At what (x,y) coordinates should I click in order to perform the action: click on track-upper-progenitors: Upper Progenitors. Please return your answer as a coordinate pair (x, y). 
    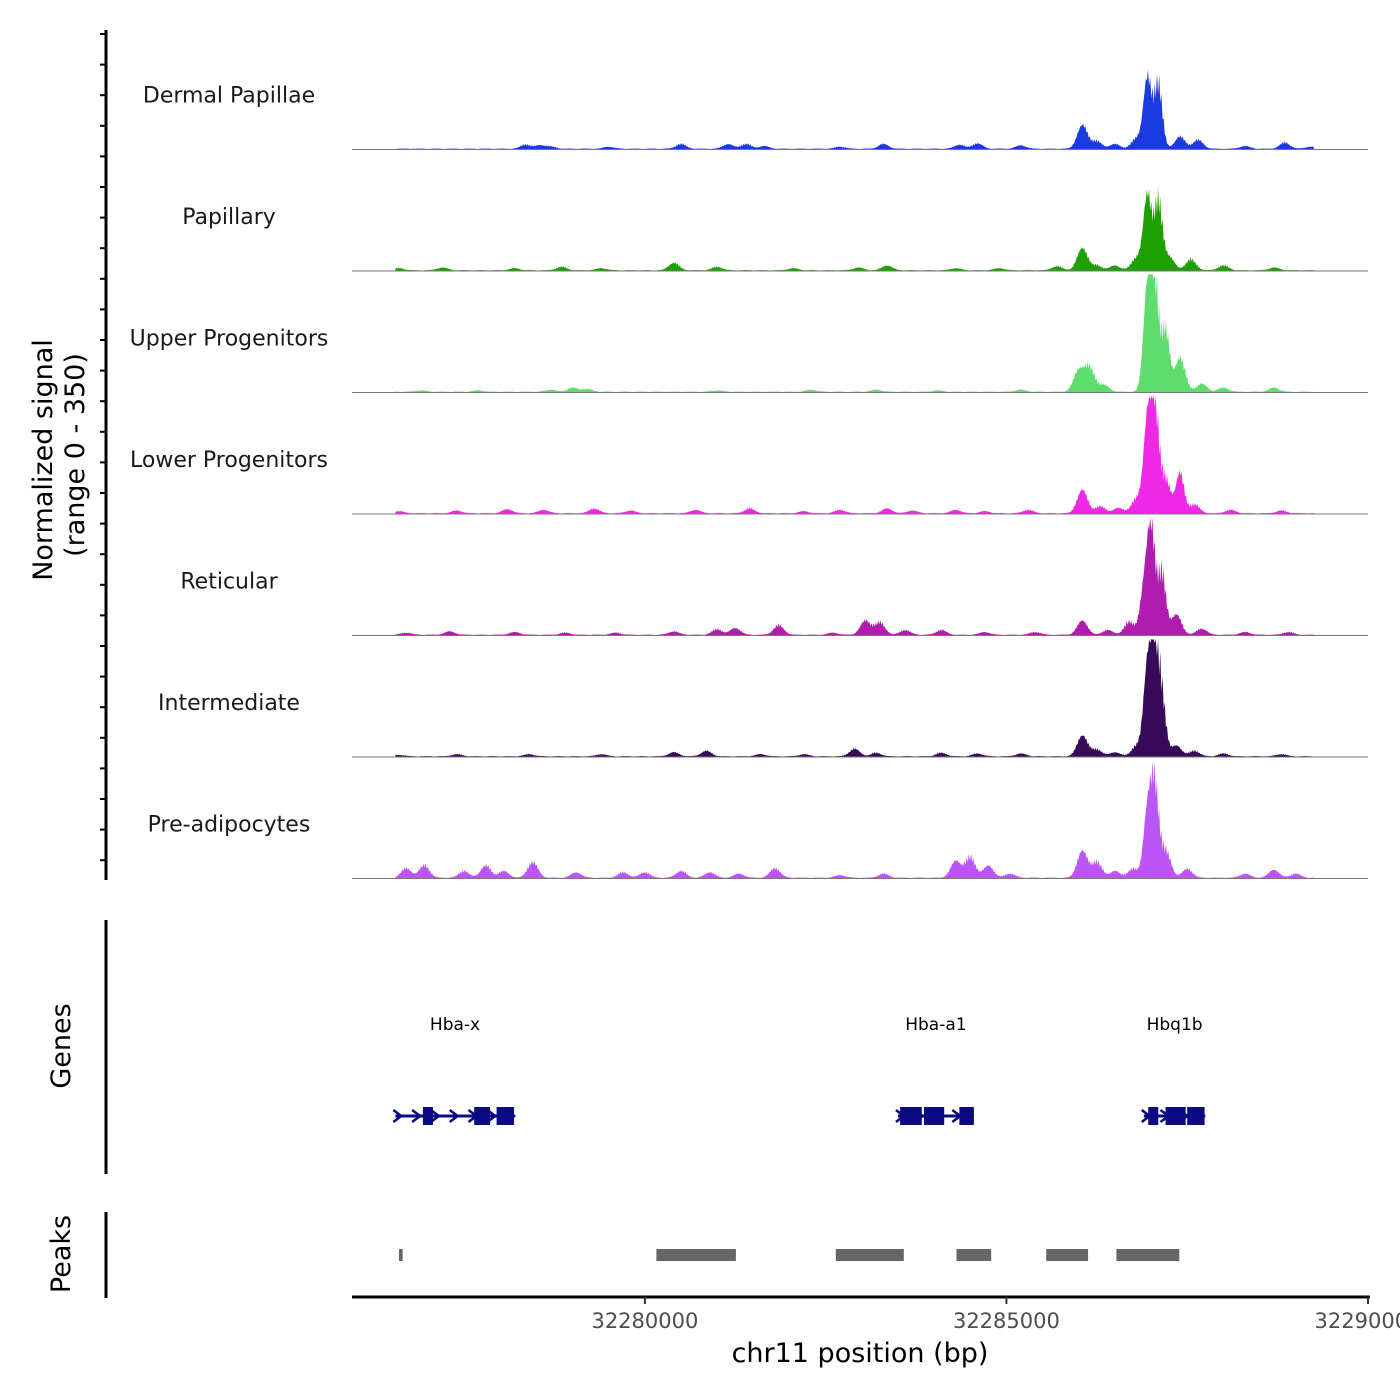
    Looking at the image, I should click on (749, 333).